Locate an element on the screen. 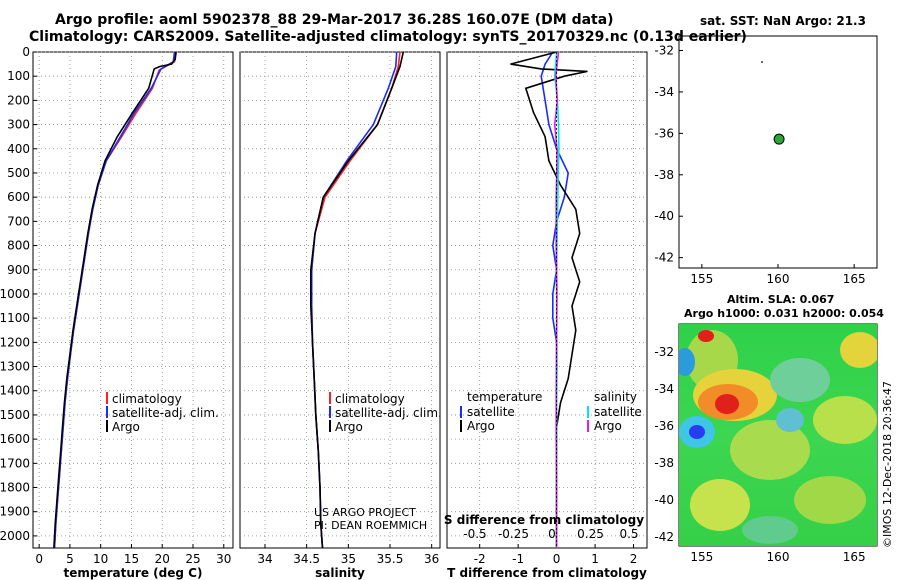 The image size is (900, 580). difference-s-tick-label: -0.5 is located at coordinates (474, 534).